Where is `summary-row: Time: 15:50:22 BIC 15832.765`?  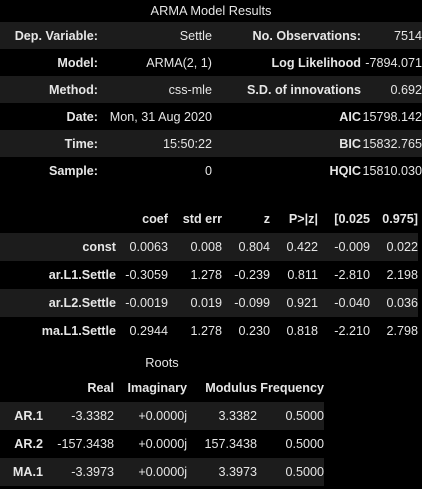 summary-row: Time: 15:50:22 BIC 15832.765 is located at coordinates (211, 143).